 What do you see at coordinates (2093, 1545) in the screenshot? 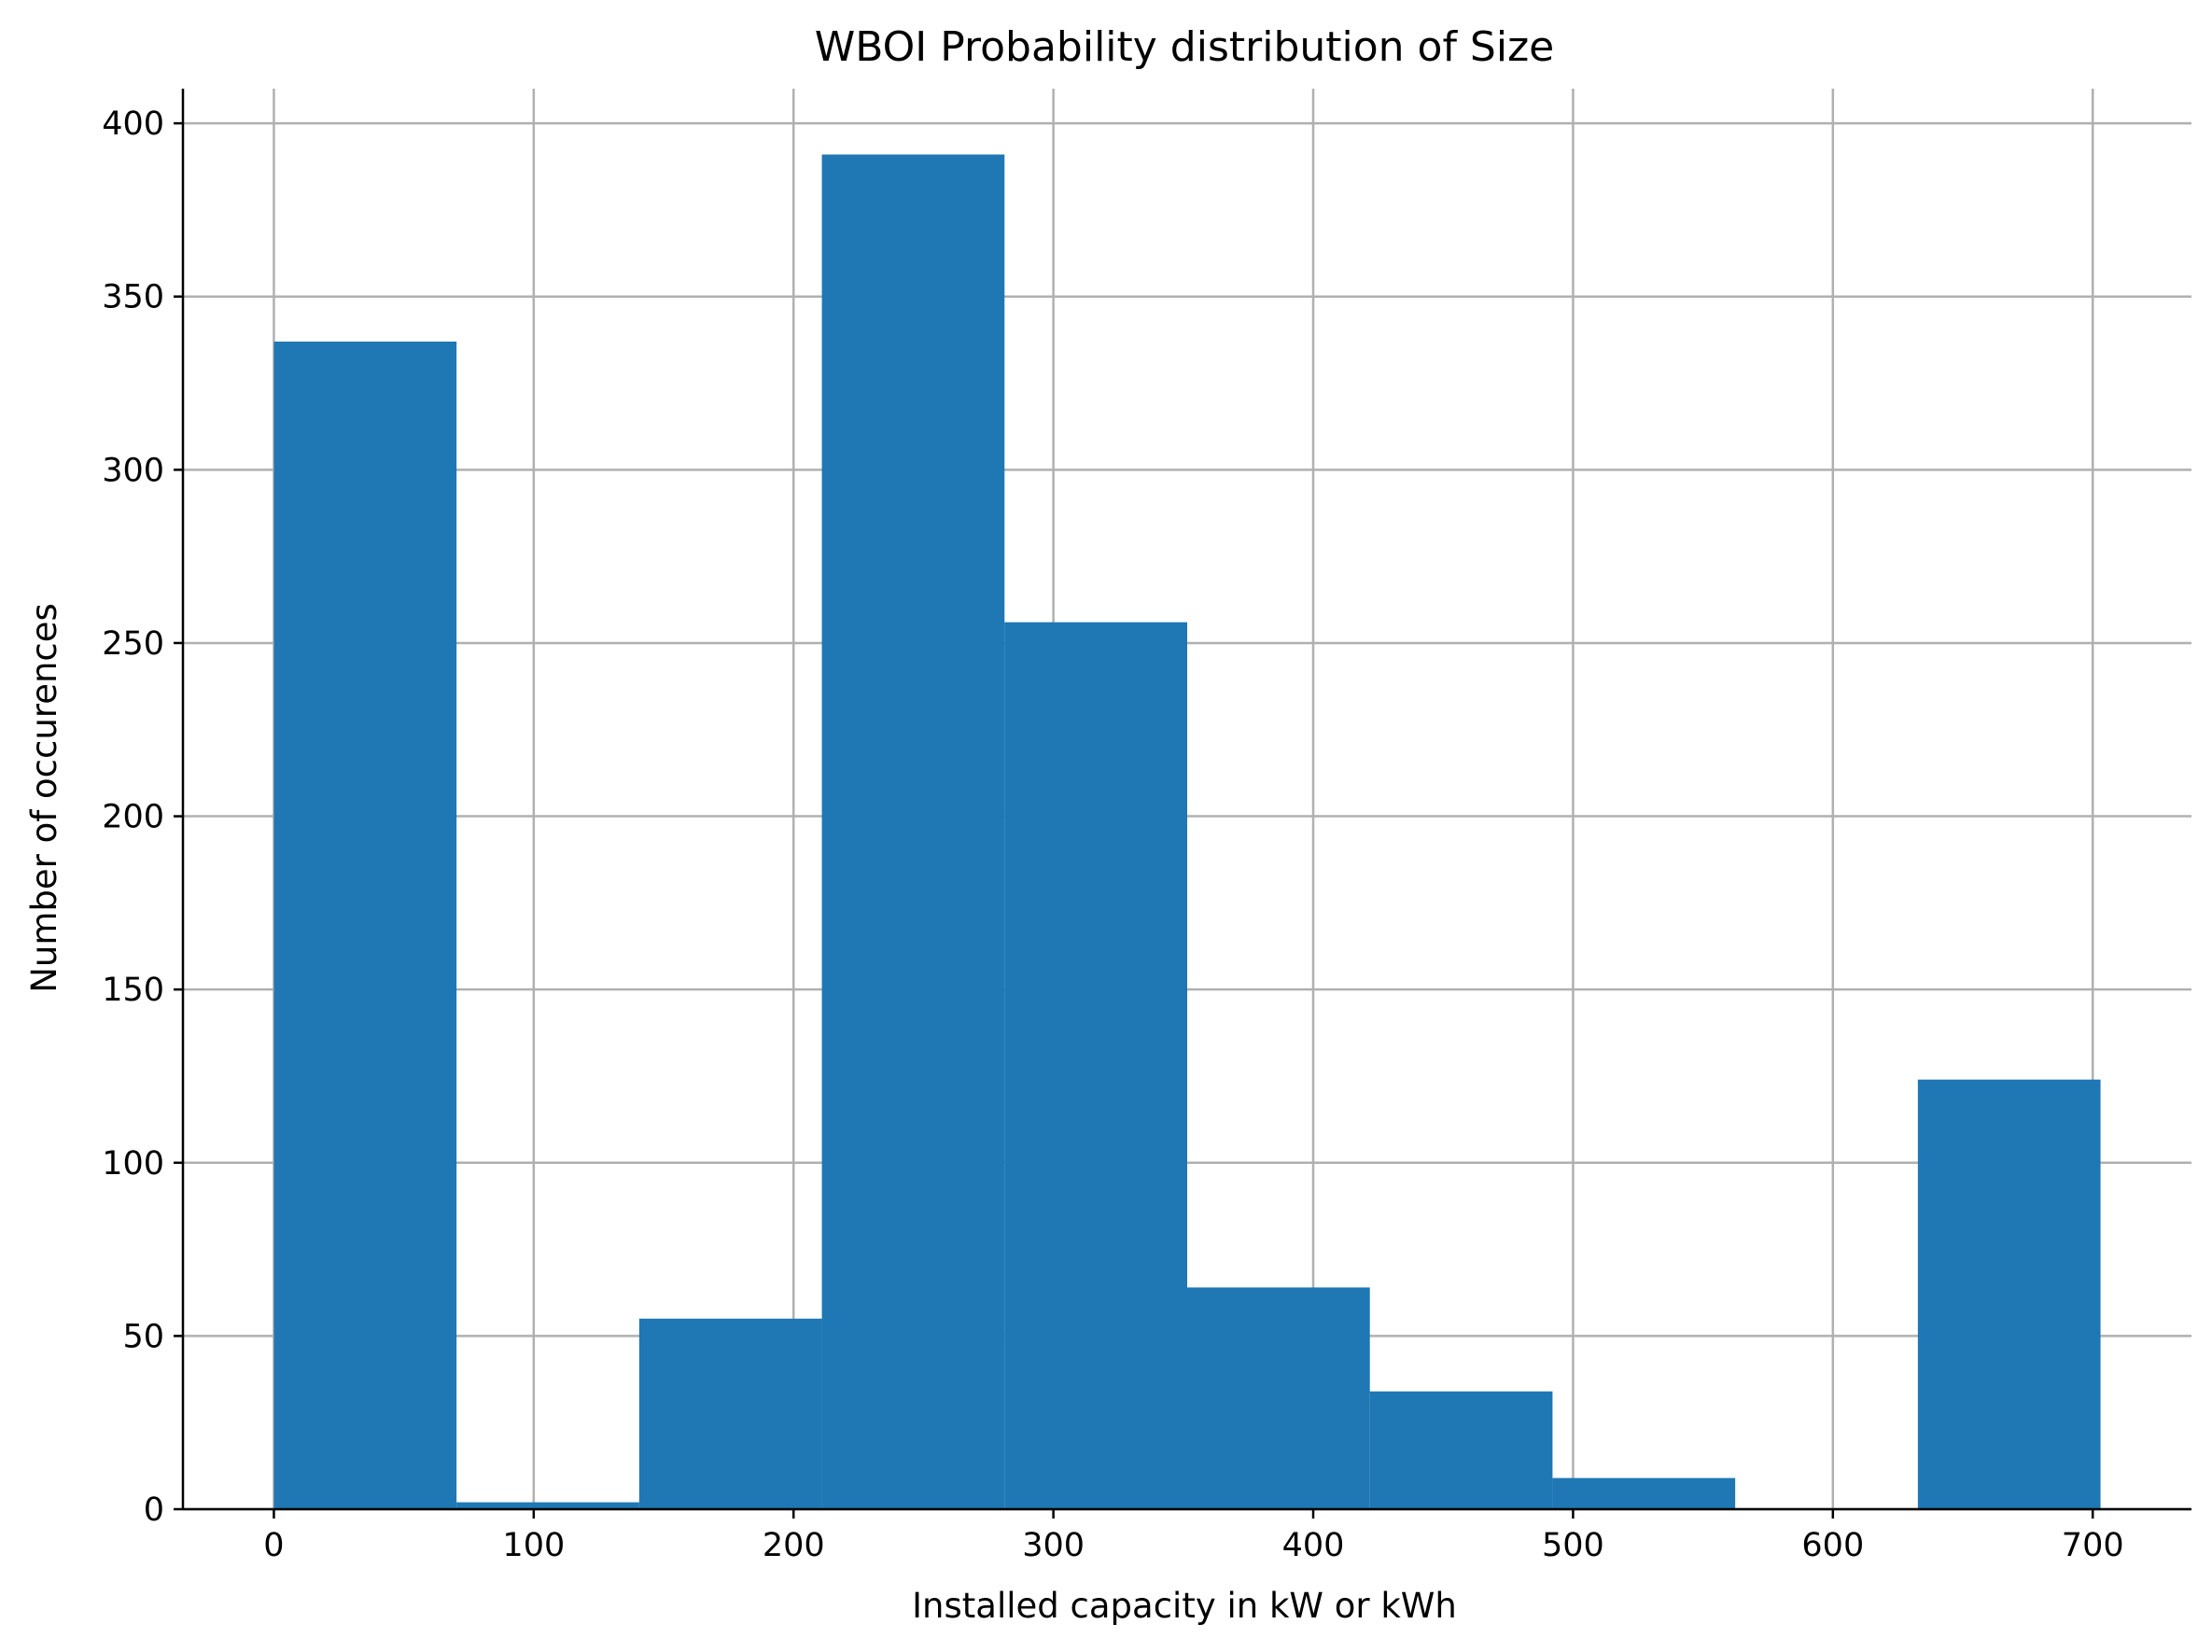
I see `x-tick-label: 700` at bounding box center [2093, 1545].